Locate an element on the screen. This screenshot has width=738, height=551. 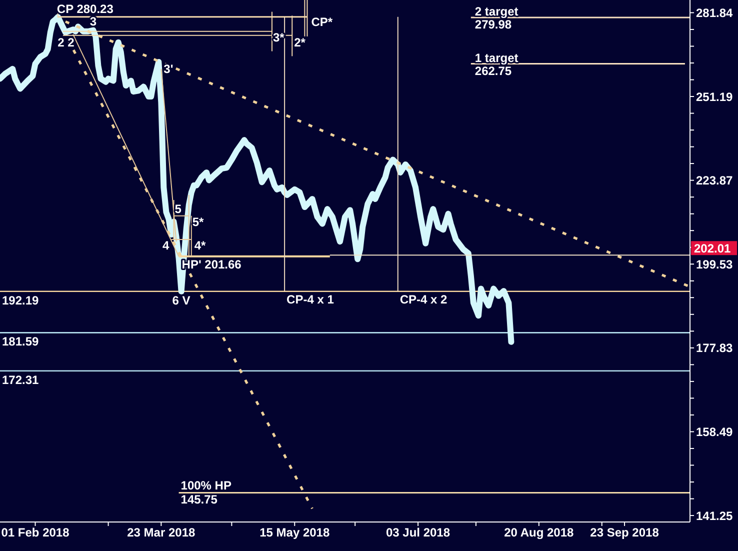
annotation: 145.75 is located at coordinates (199, 499).